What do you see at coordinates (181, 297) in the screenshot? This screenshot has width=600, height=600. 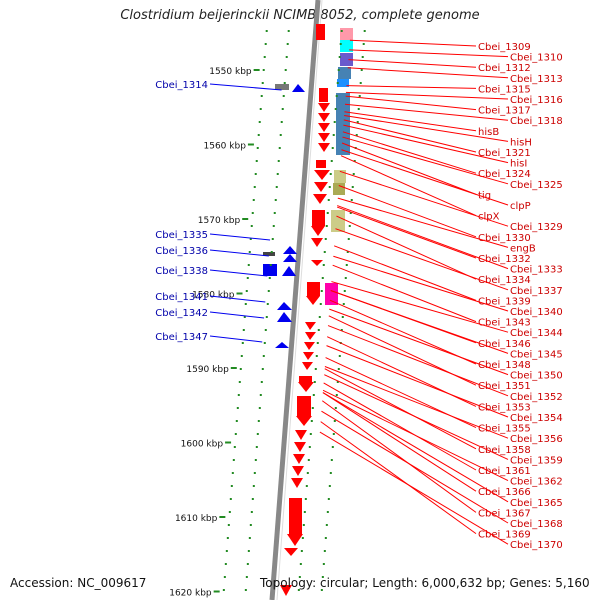 I see `gene-label: Cbei_1341` at bounding box center [181, 297].